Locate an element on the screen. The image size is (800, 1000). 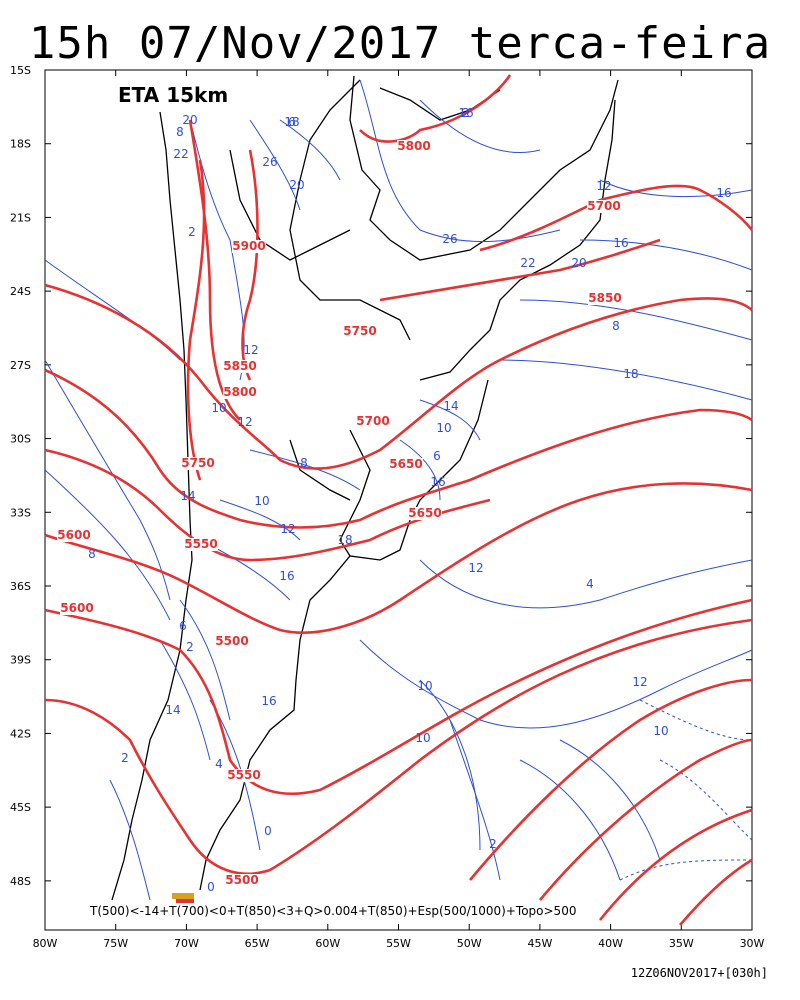
highlight-patch is located at coordinates (183, 898).